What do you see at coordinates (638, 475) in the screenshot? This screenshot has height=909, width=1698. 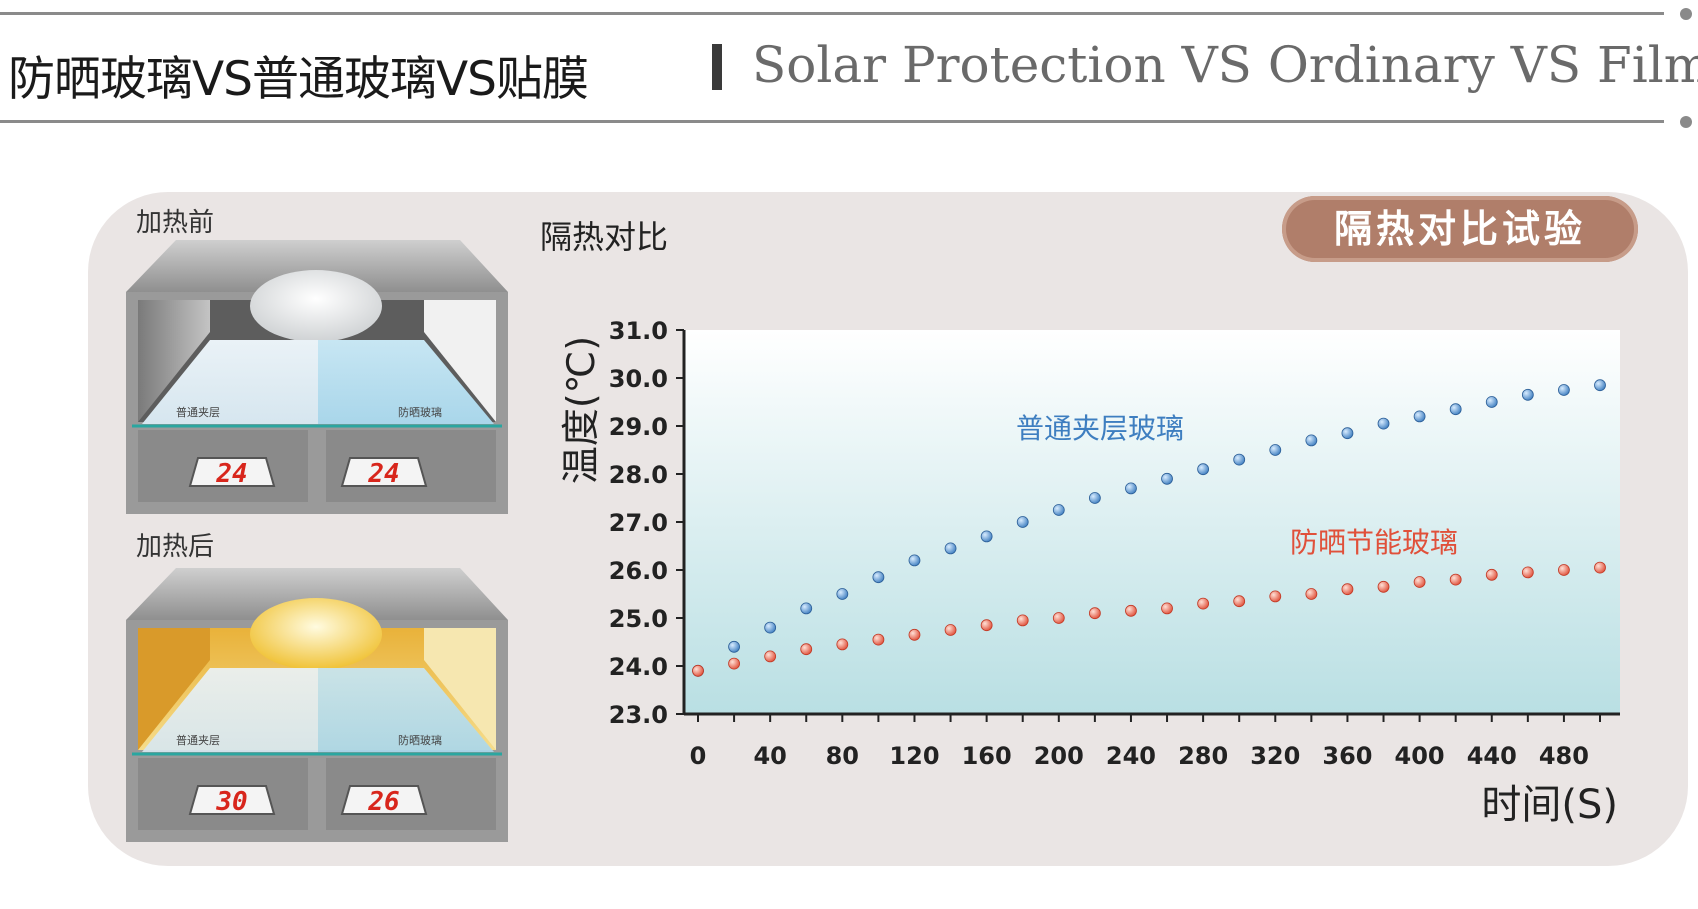 I see `y-tick-label: 28.0` at bounding box center [638, 475].